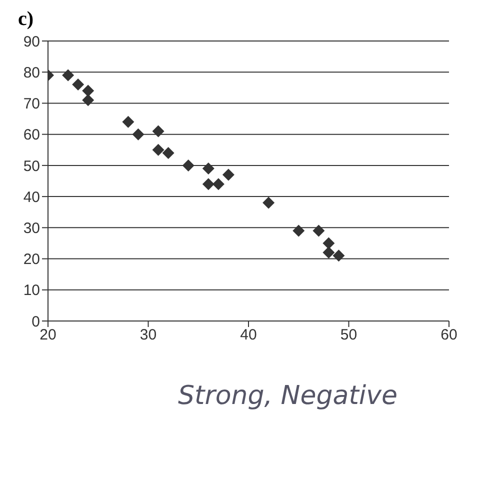  I want to click on y-tick-label: 30, so click(31, 228).